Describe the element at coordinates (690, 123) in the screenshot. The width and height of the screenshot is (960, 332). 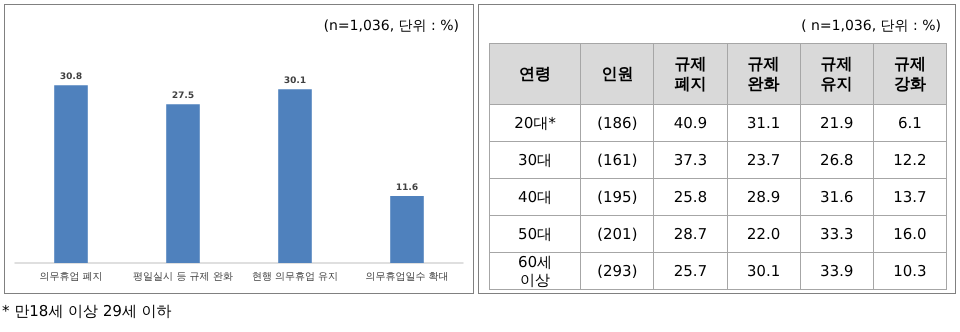
I see `data-label: 40.9` at that location.